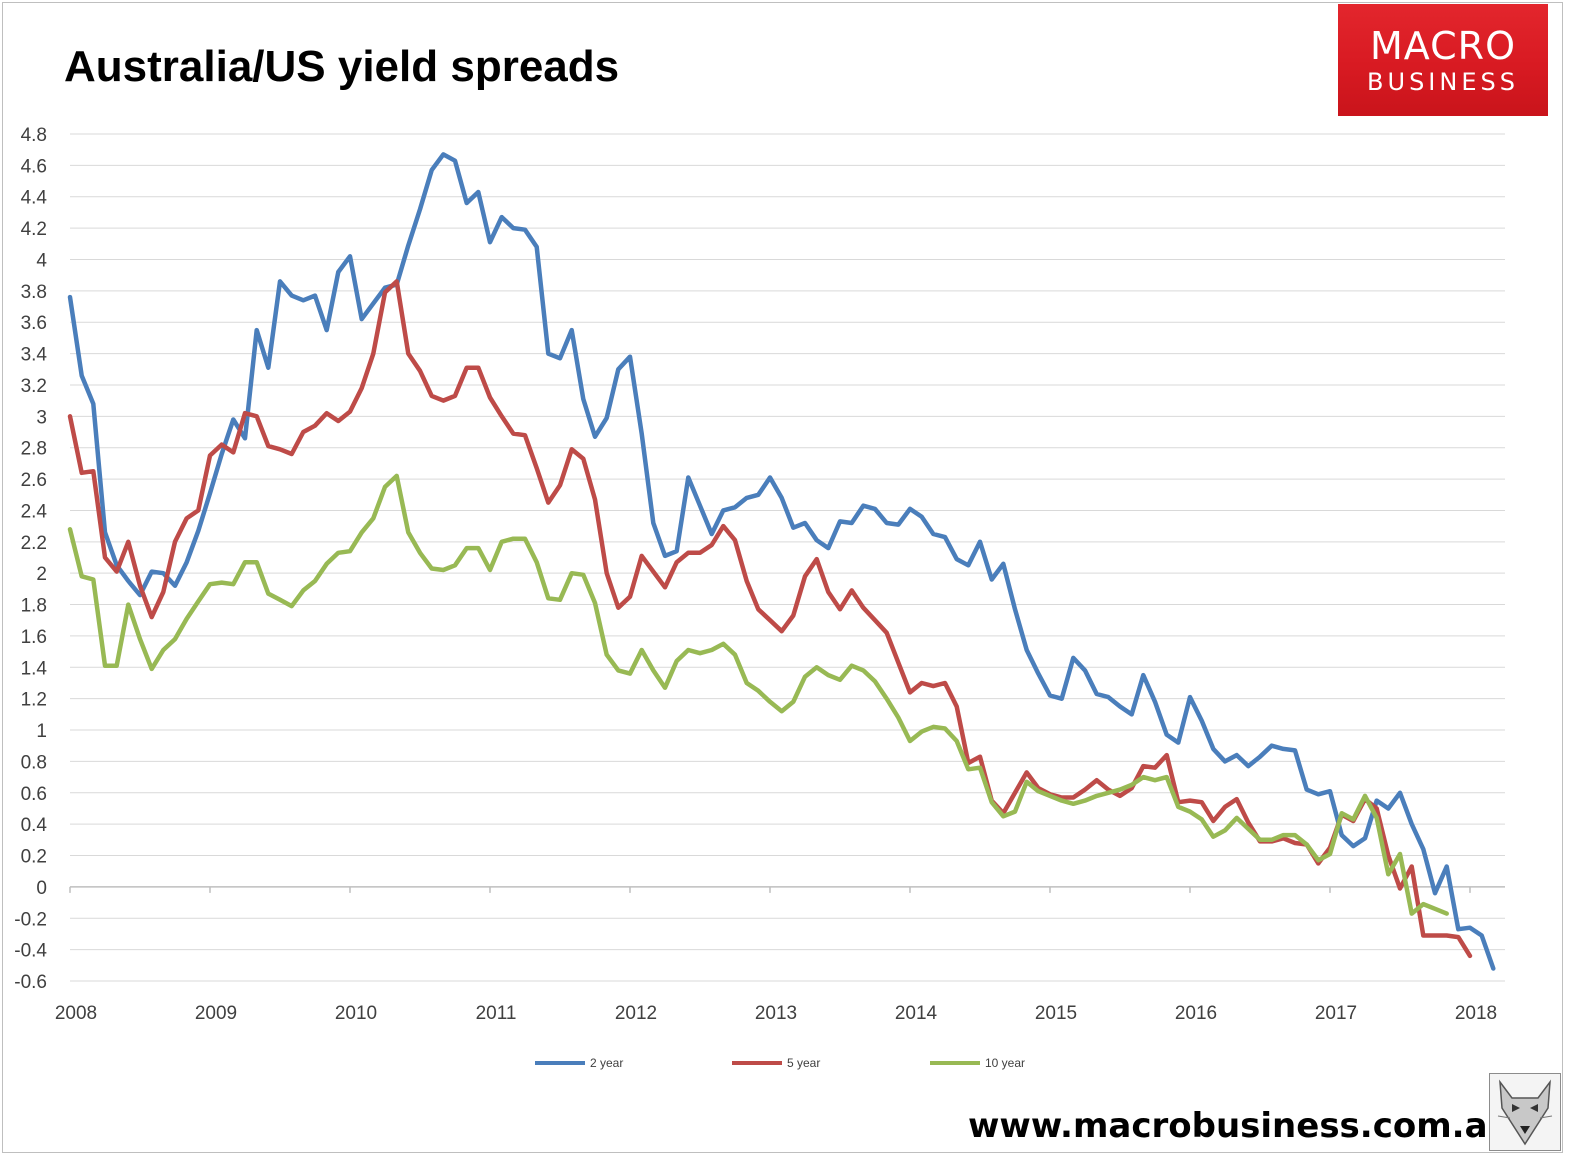 This screenshot has height=1165, width=1587. I want to click on y-tick-label: 4.6, so click(34, 166).